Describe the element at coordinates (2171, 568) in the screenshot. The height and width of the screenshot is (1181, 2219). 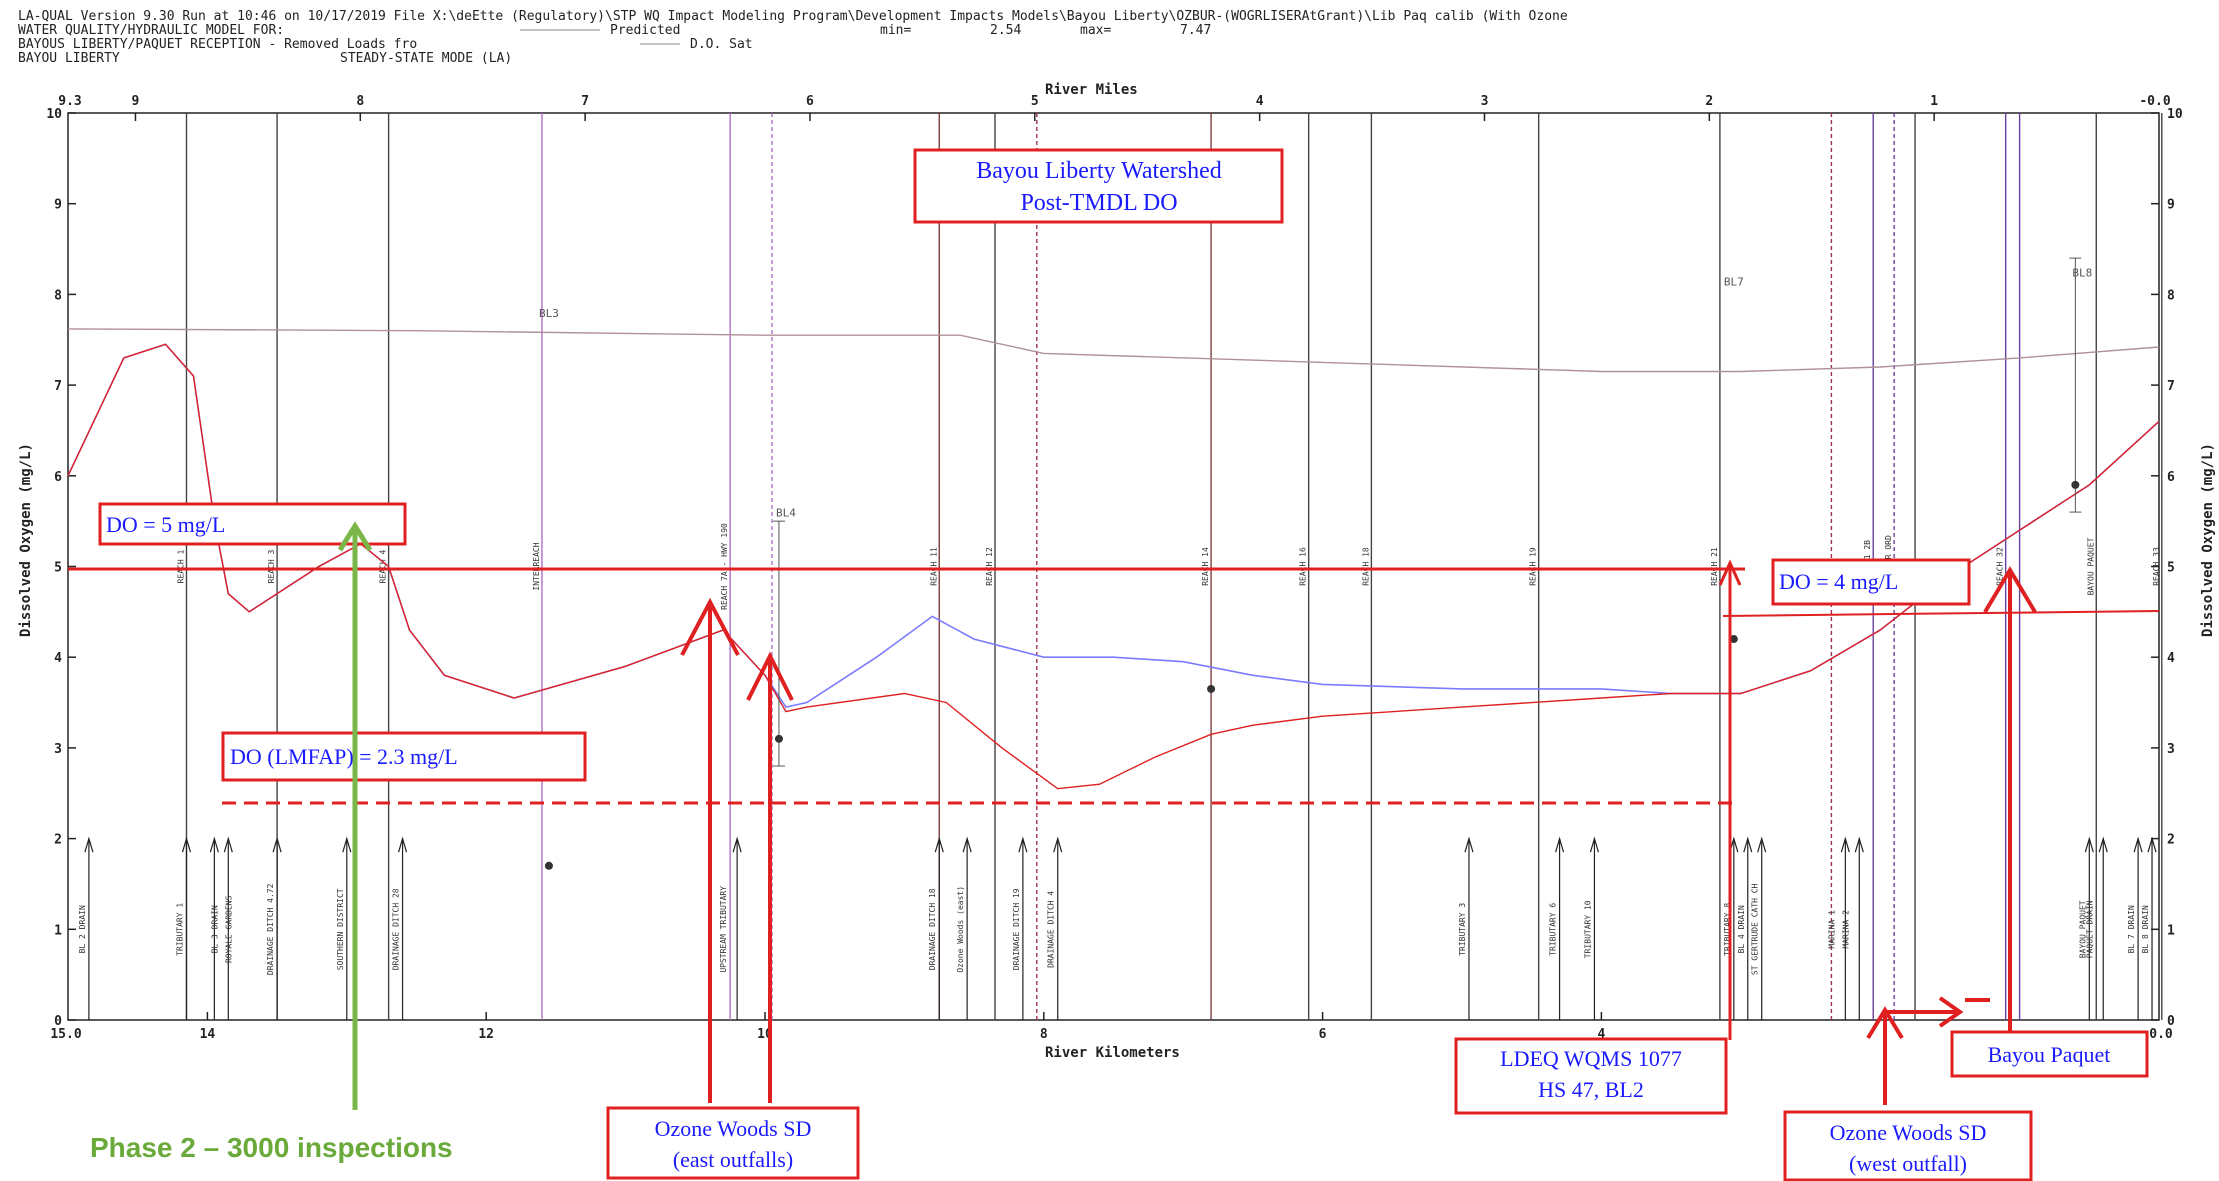
I see `y-tick-label-right: 5` at that location.